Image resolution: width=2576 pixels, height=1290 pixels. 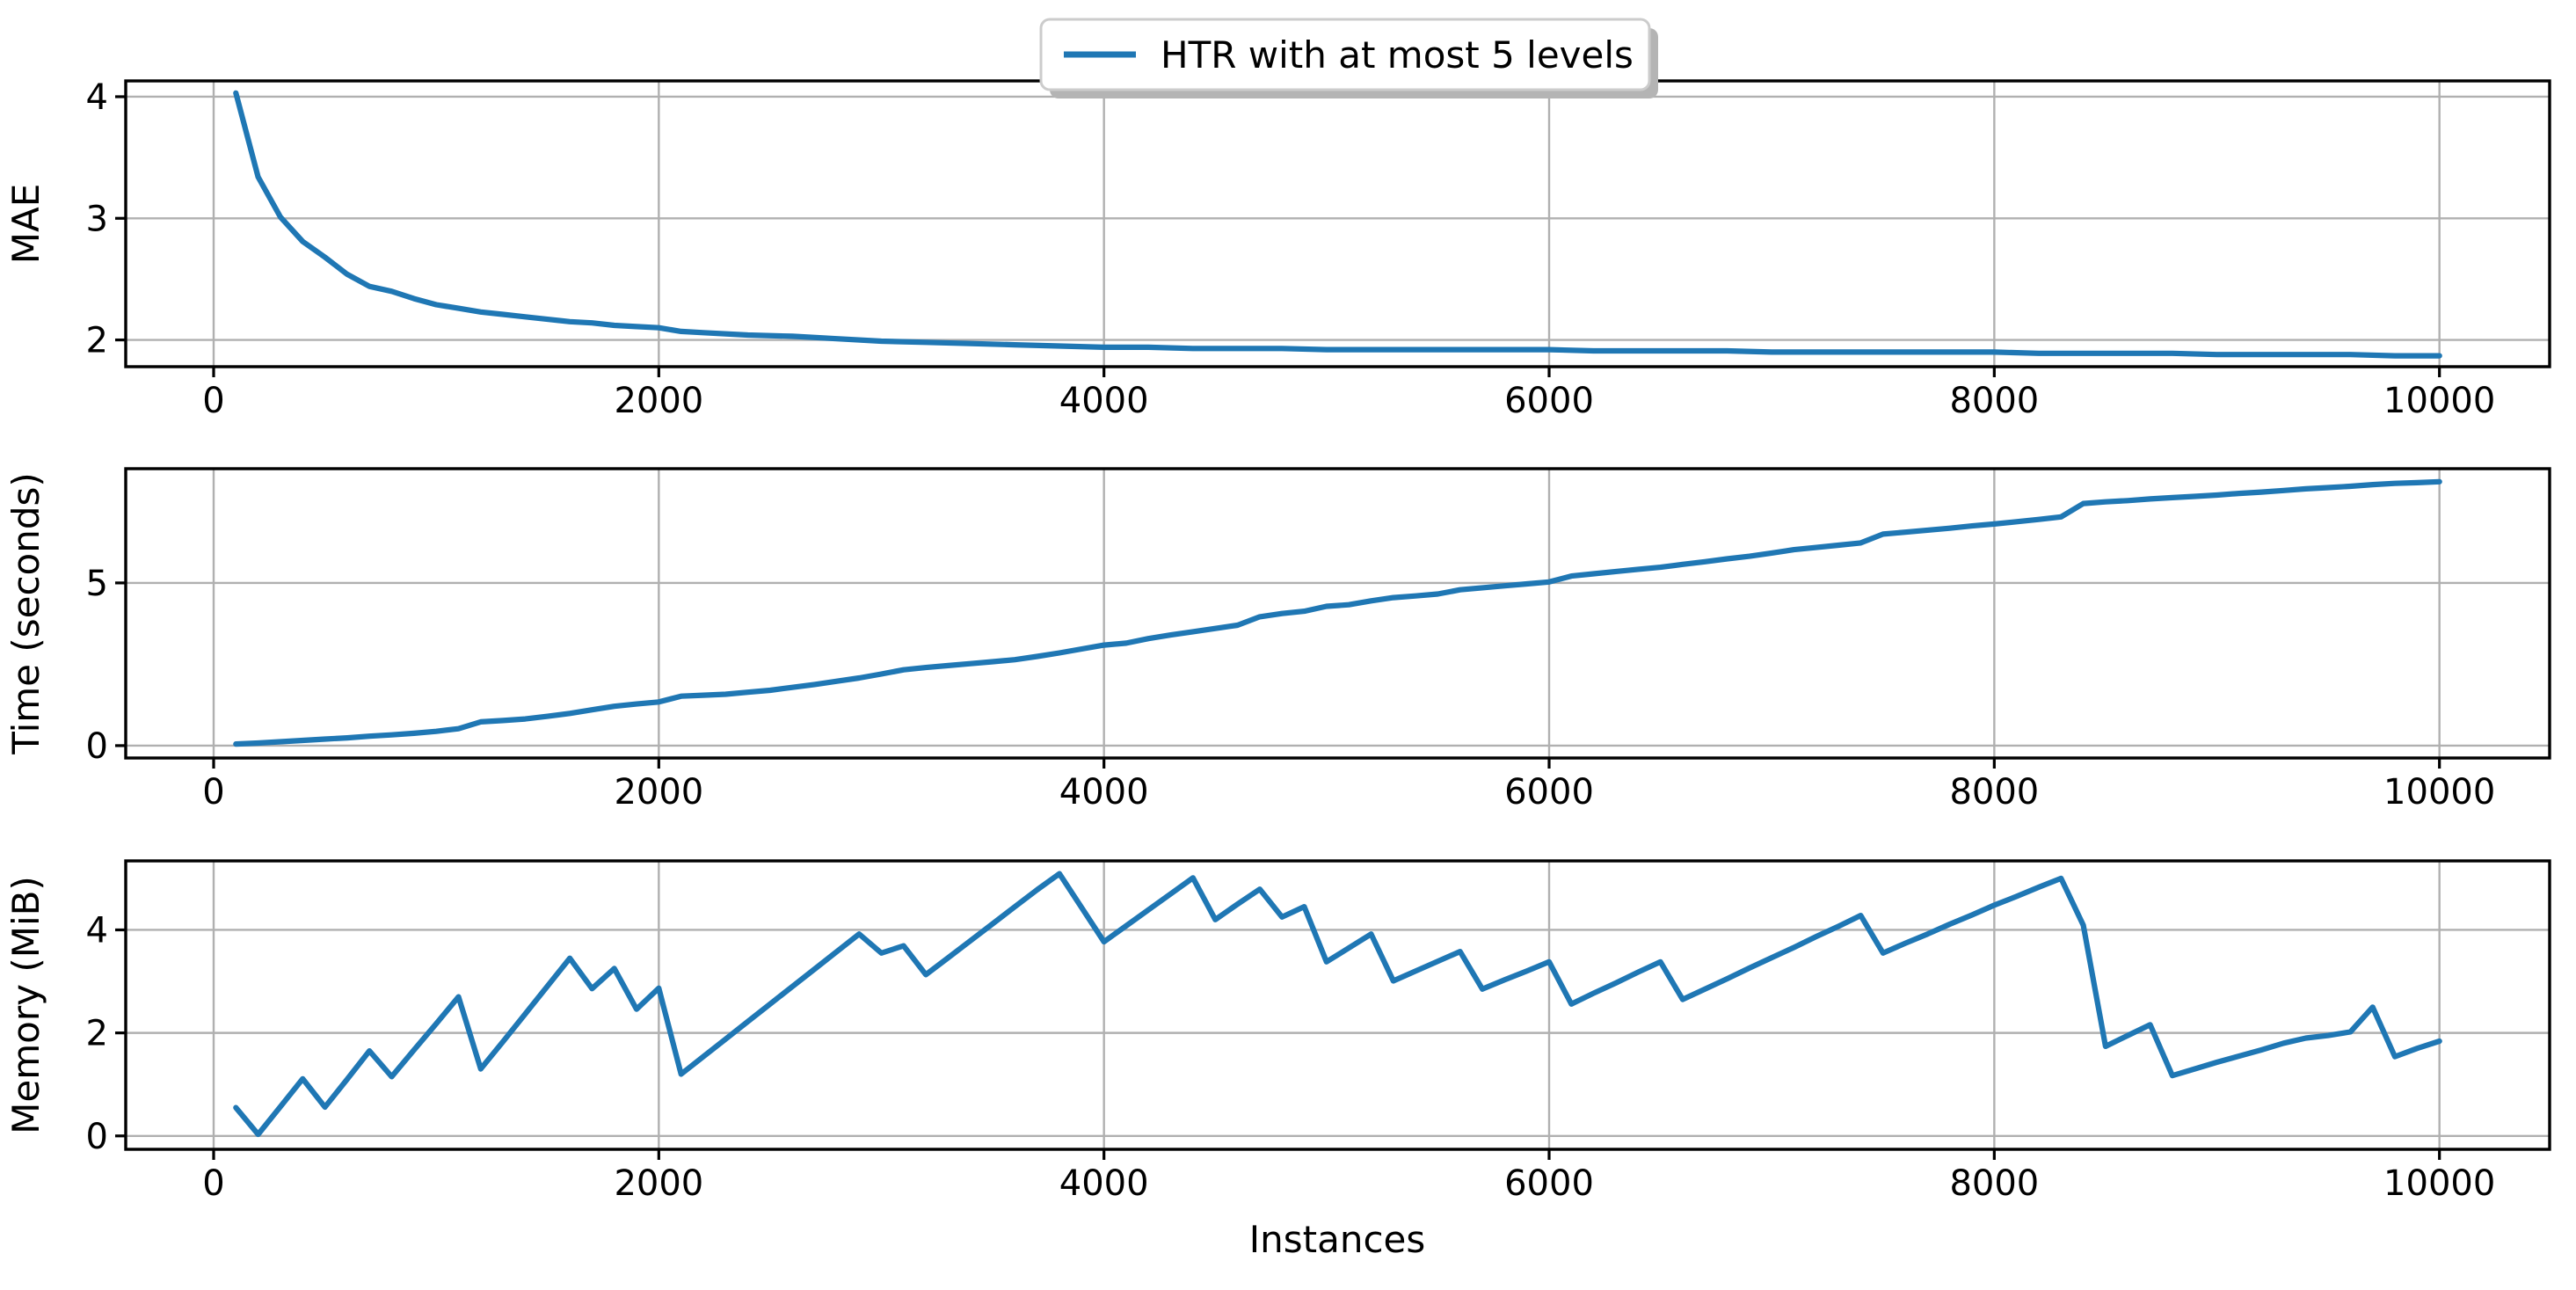 I want to click on y-axis-label-mae: MAE, so click(x=25, y=224).